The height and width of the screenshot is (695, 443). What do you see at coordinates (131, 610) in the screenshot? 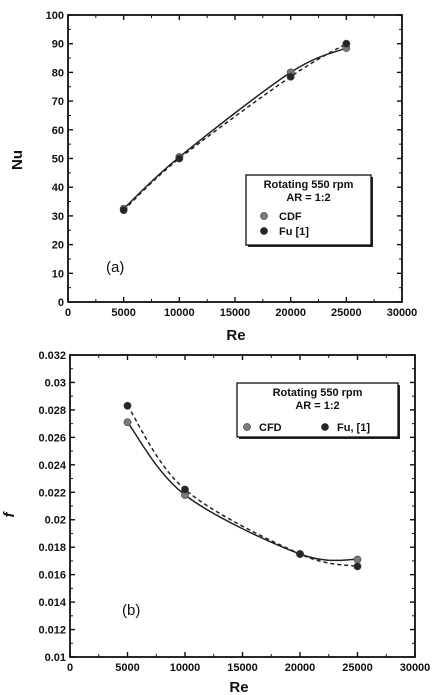
I see `chart-b-panel-label: (b)` at bounding box center [131, 610].